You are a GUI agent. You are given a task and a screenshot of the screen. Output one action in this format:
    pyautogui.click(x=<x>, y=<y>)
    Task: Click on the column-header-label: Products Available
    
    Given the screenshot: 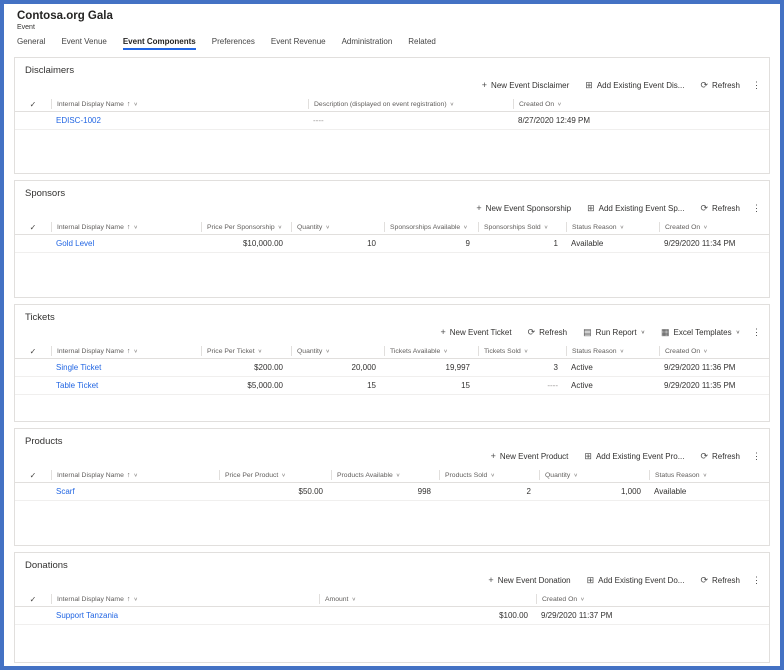 What is the action you would take?
    pyautogui.click(x=365, y=475)
    